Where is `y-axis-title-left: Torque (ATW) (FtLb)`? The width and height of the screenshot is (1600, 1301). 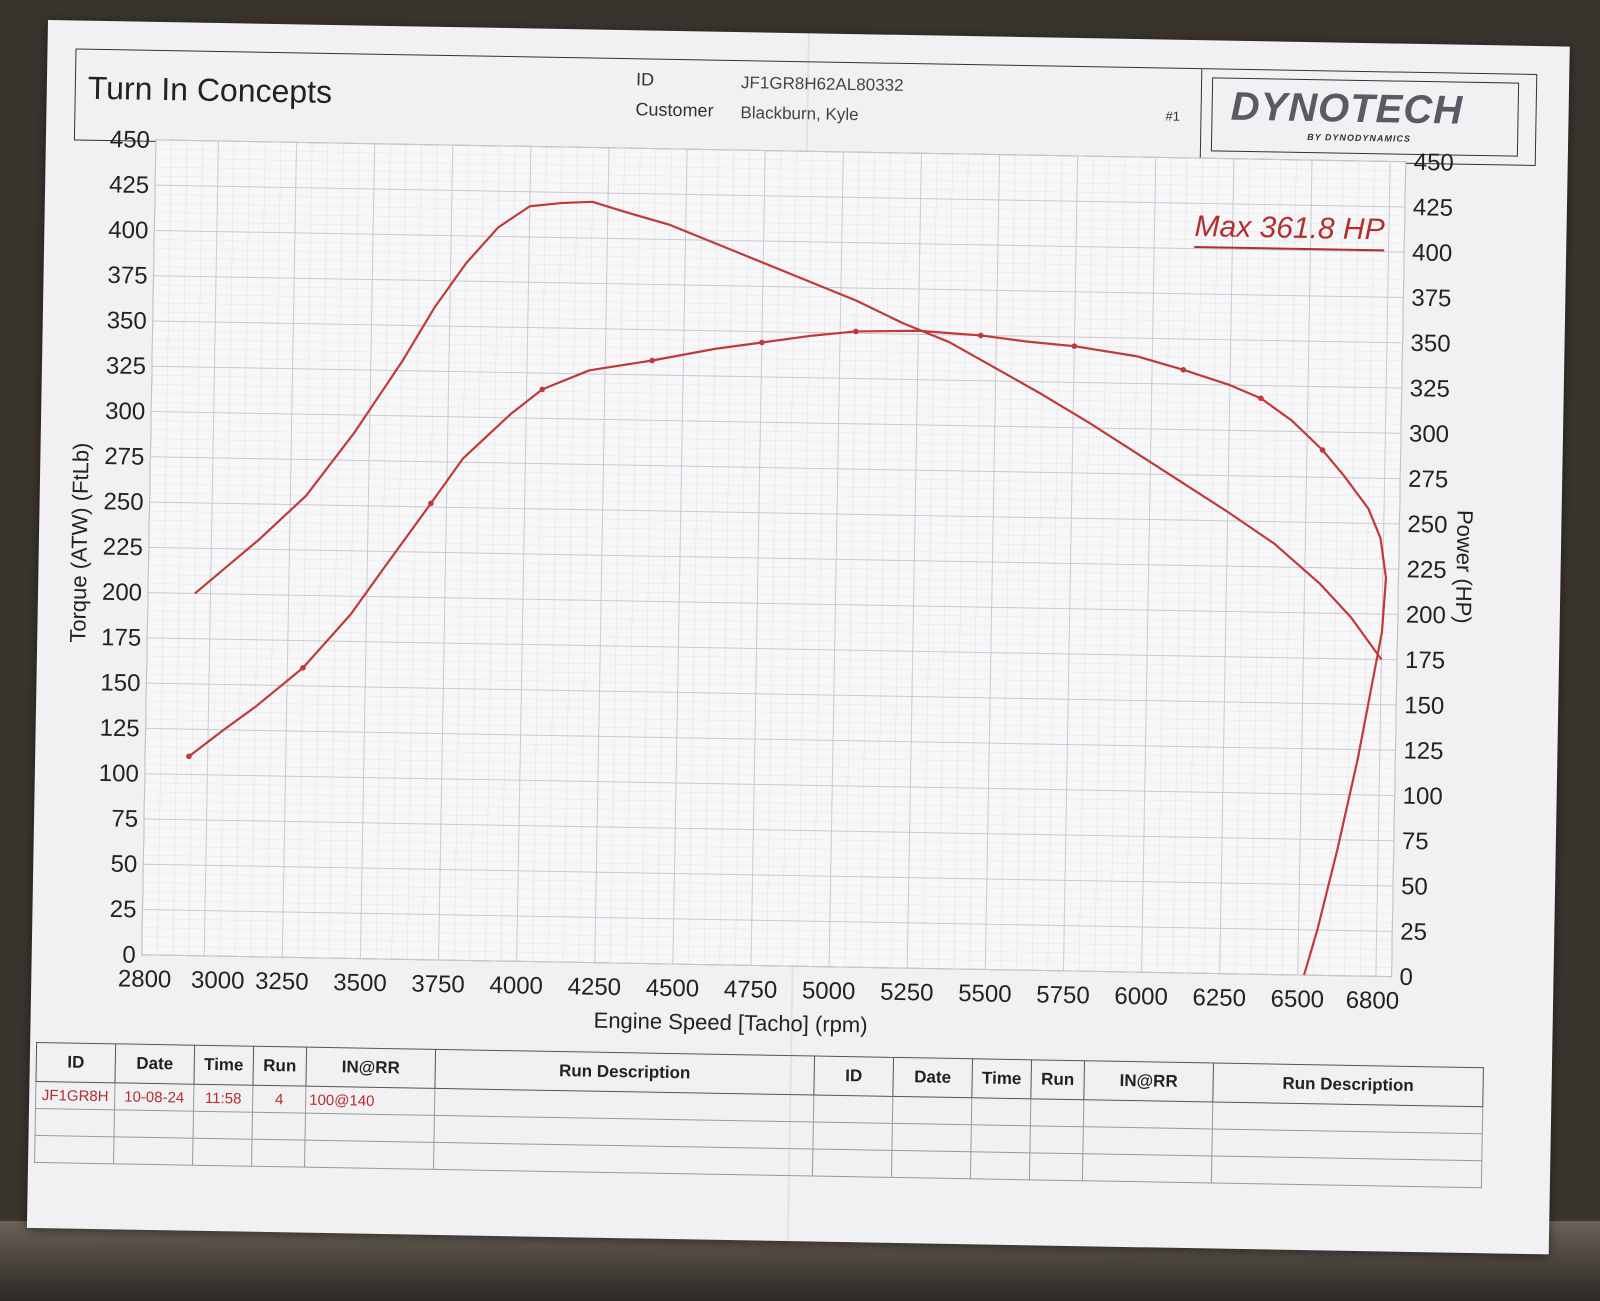
y-axis-title-left: Torque (ATW) (FtLb) is located at coordinates (79, 542).